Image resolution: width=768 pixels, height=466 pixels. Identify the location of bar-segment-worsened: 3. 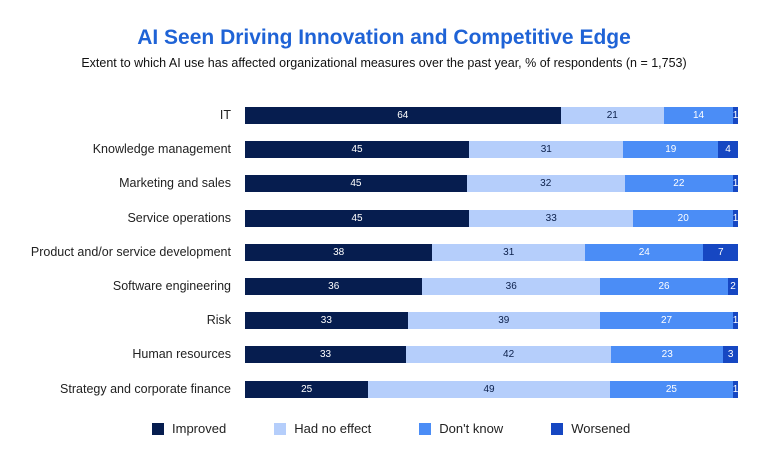
(730, 355).